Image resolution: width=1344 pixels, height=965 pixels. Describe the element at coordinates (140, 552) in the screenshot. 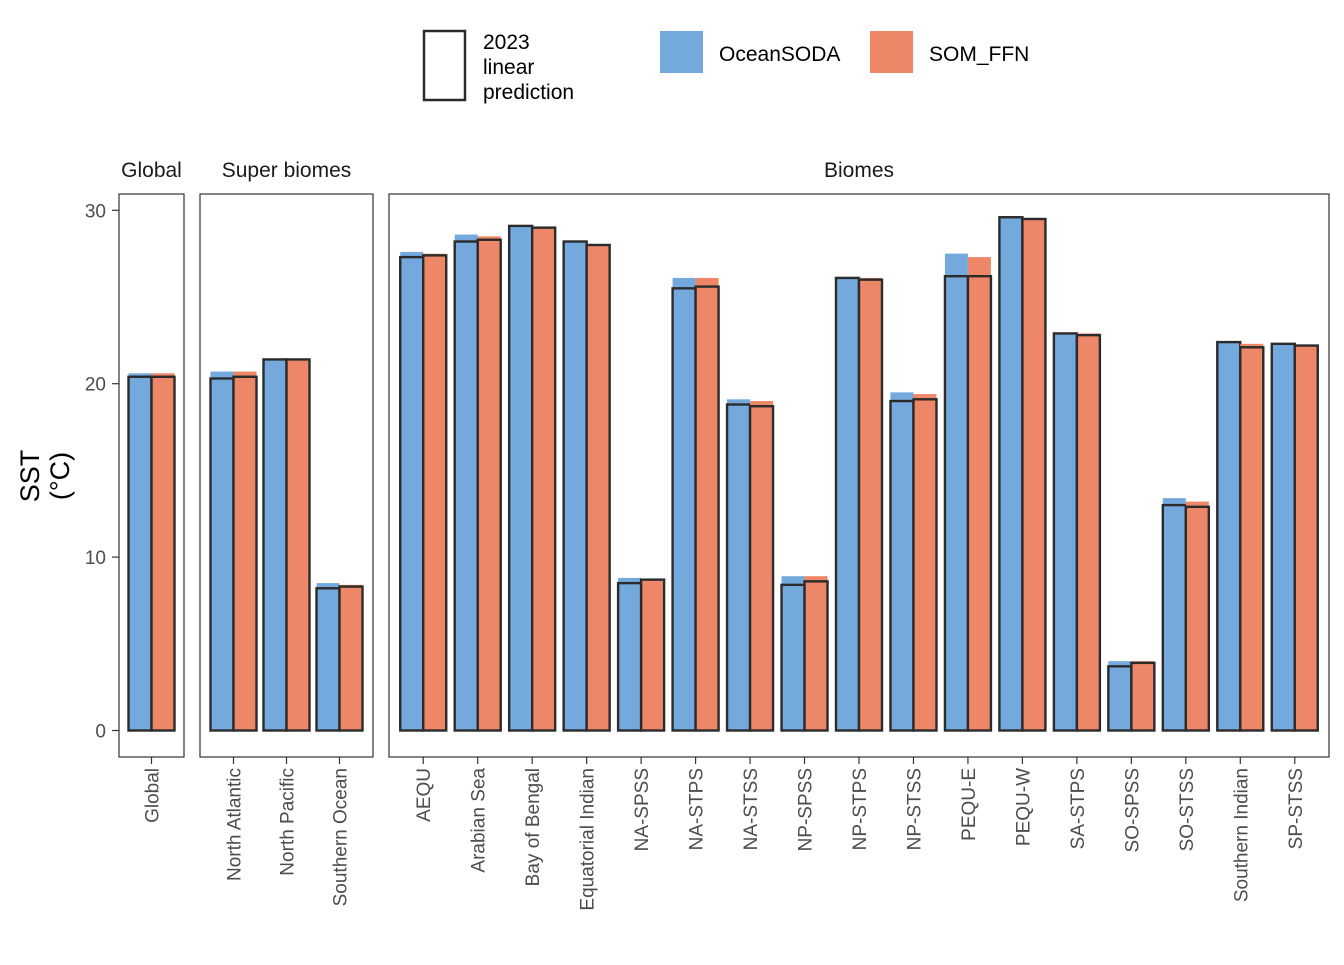

I see `bar-oceansoda-global` at that location.